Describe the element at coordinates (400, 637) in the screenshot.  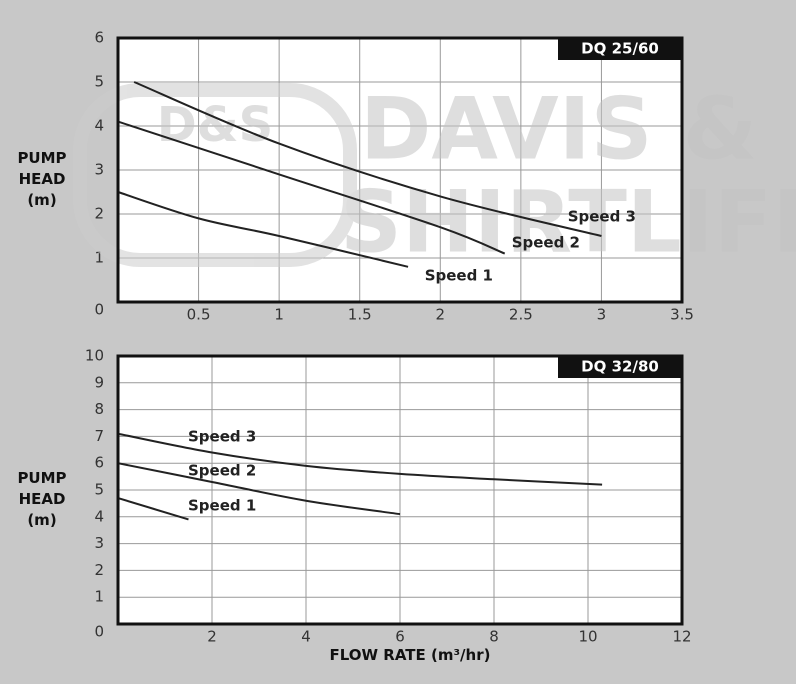
I see `x-tick-label: 6` at that location.